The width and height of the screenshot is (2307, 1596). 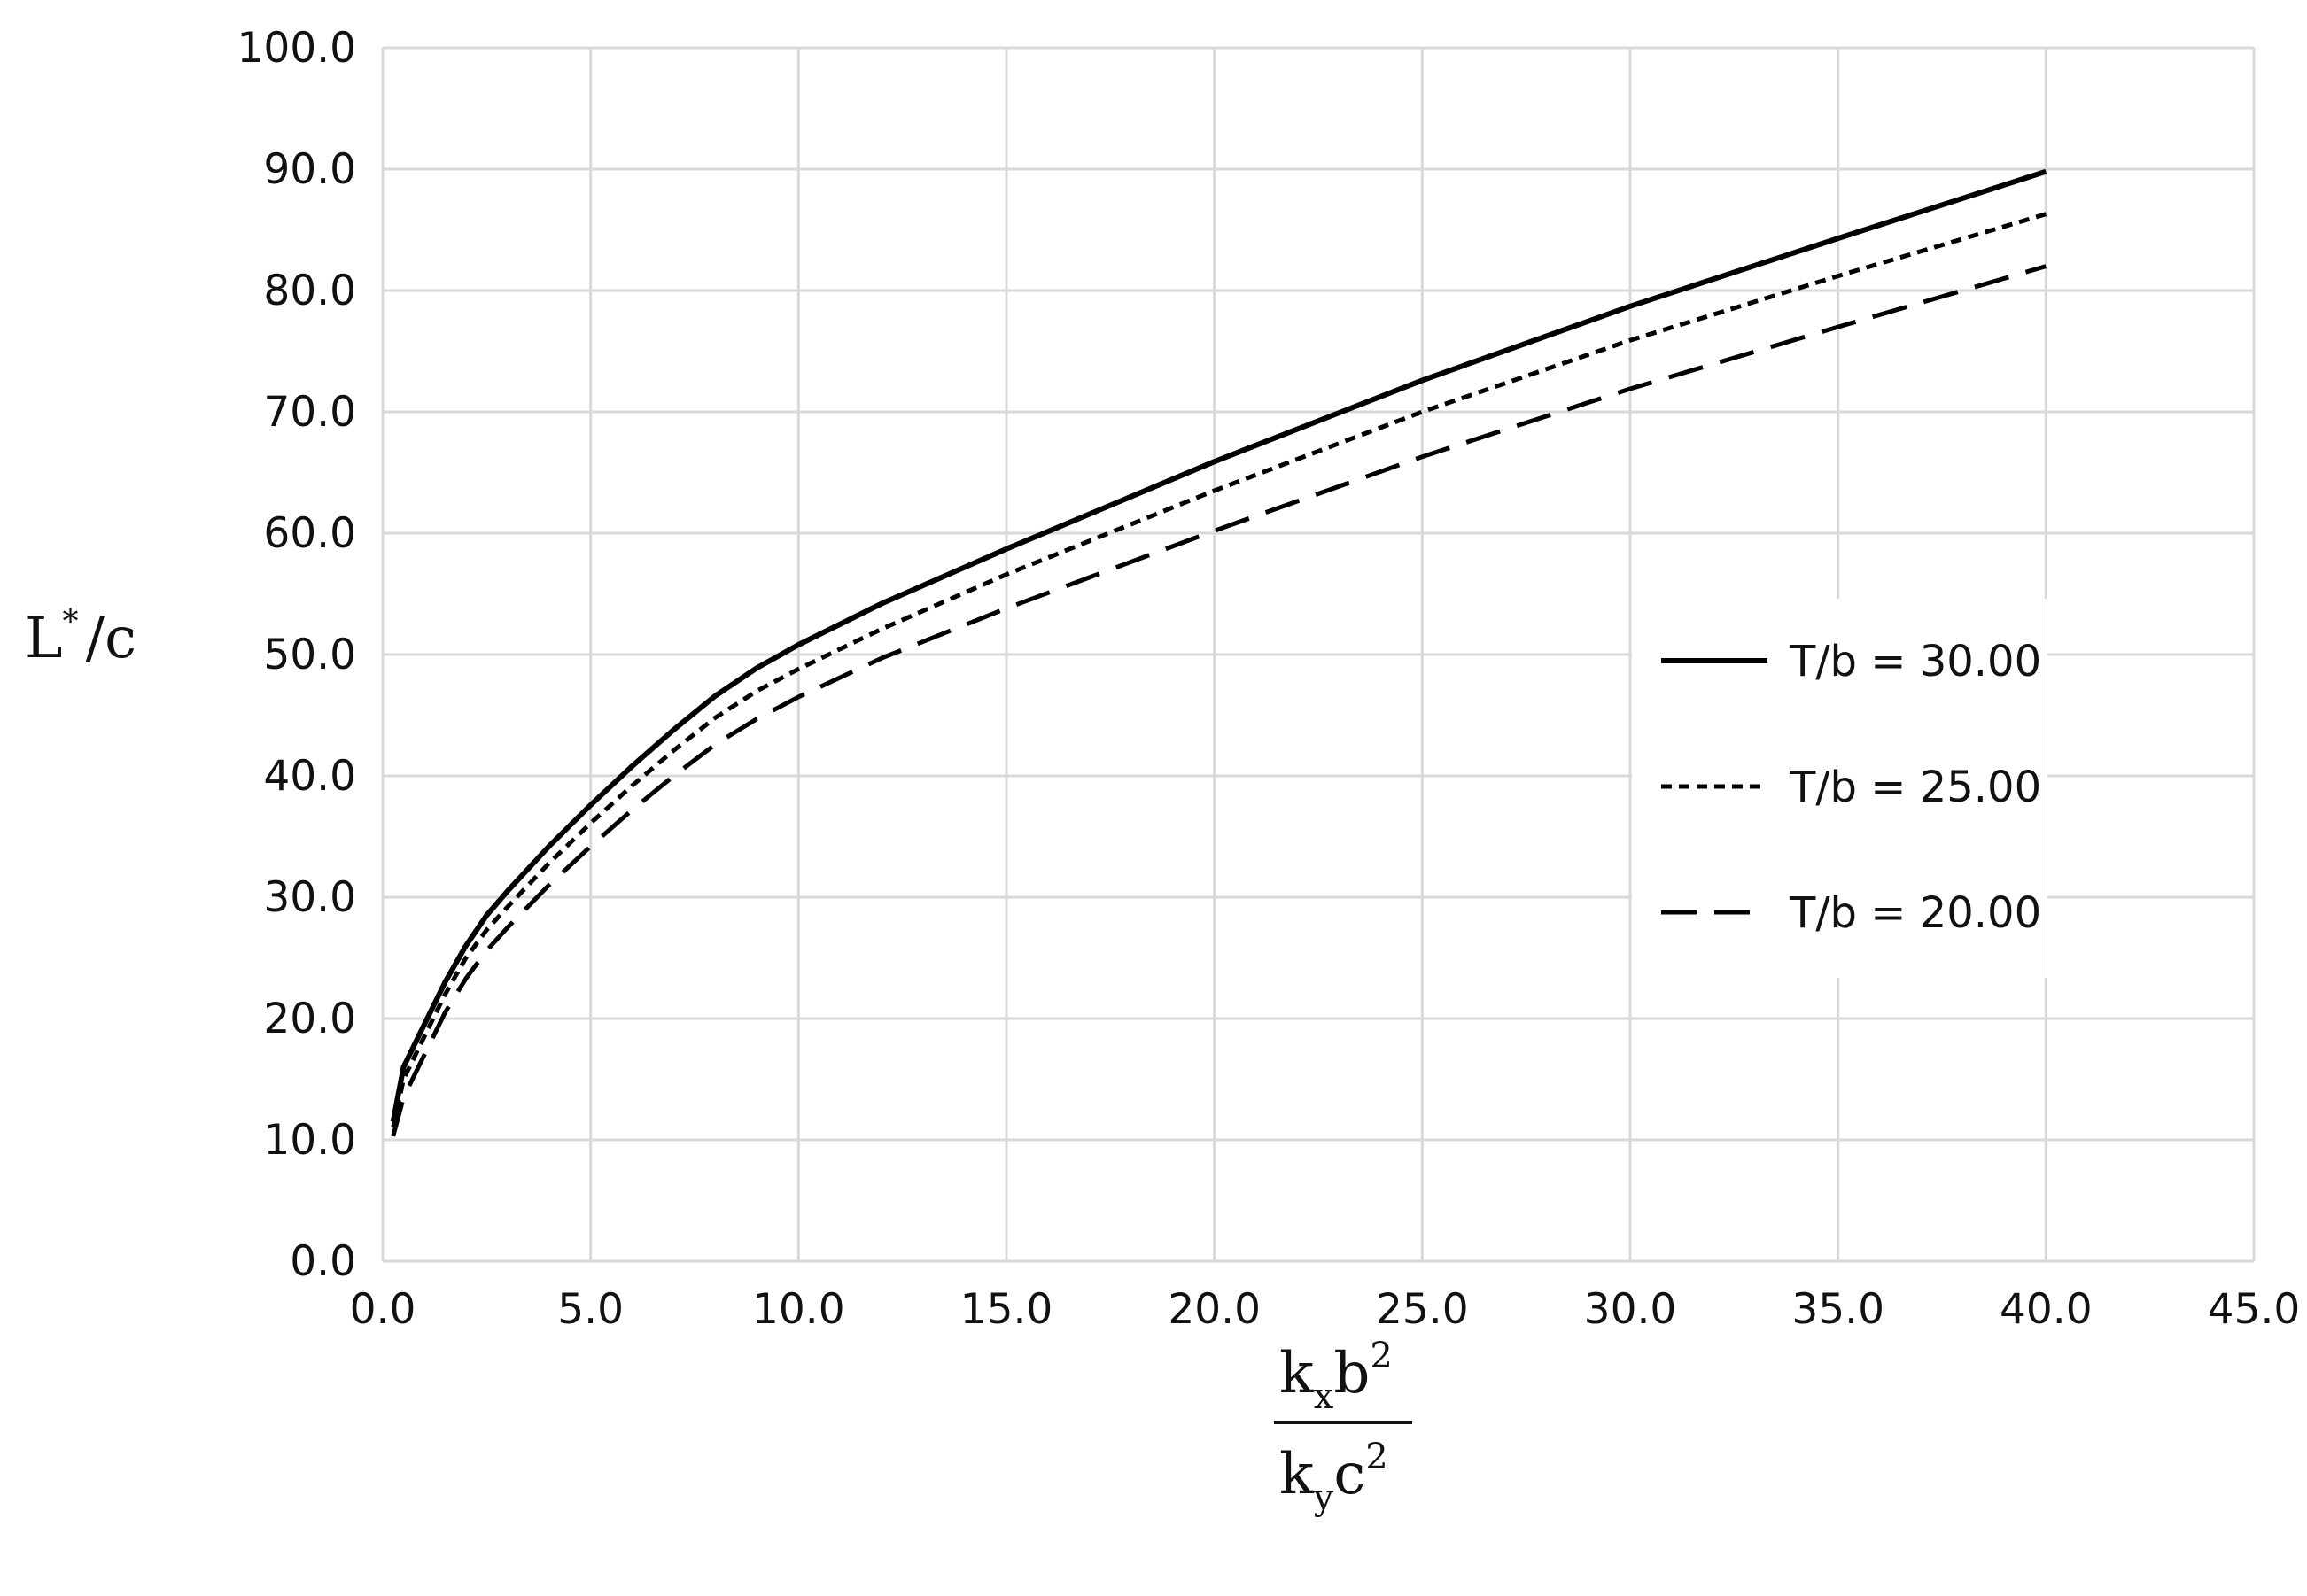 What do you see at coordinates (309, 291) in the screenshot?
I see `y-tick-label: 80.0` at bounding box center [309, 291].